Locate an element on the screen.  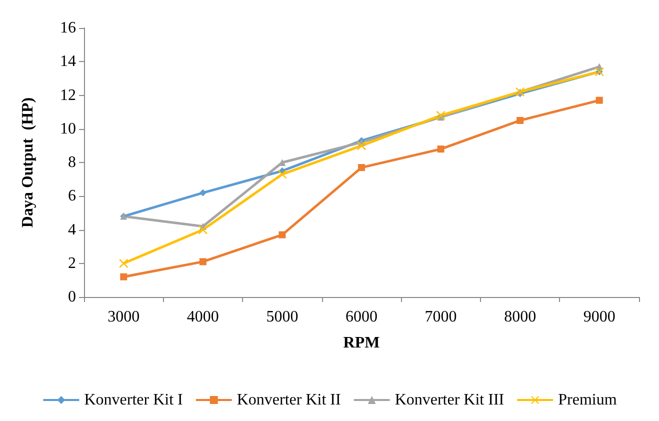
y-tick-label: 8 is located at coordinates (72, 162).